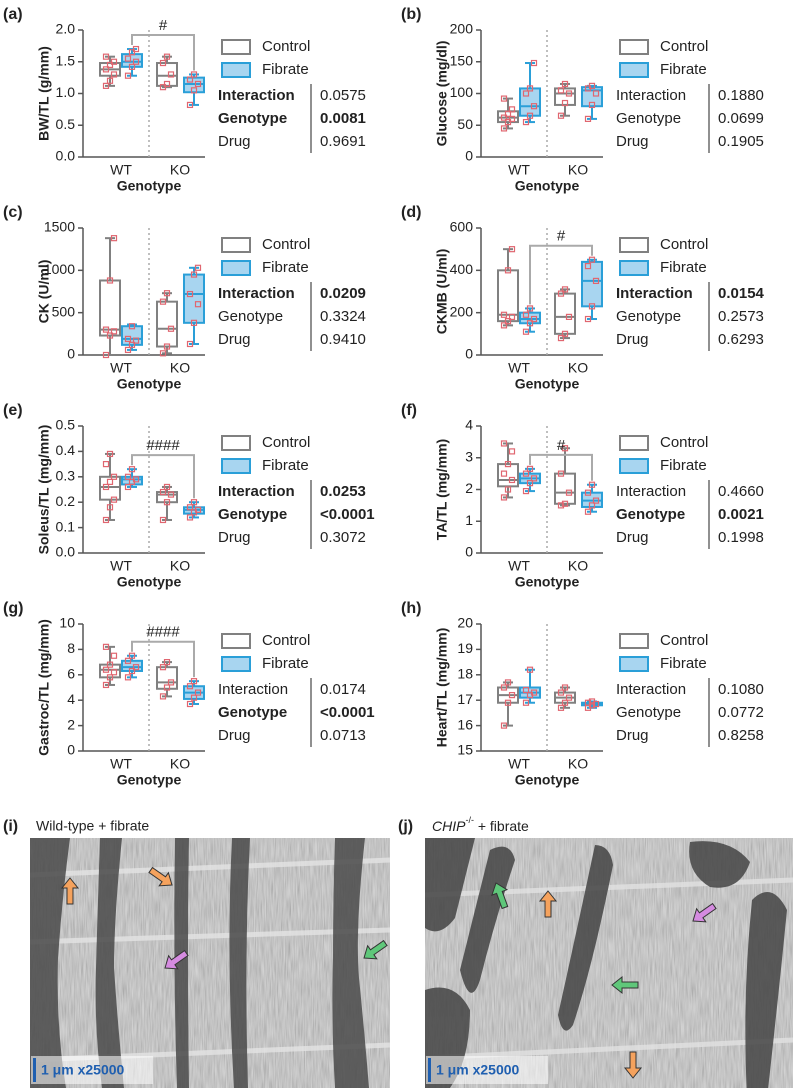  Describe the element at coordinates (83, 1070) in the screenshot. I see `scale-bar-label: 1 μm x25000` at that location.